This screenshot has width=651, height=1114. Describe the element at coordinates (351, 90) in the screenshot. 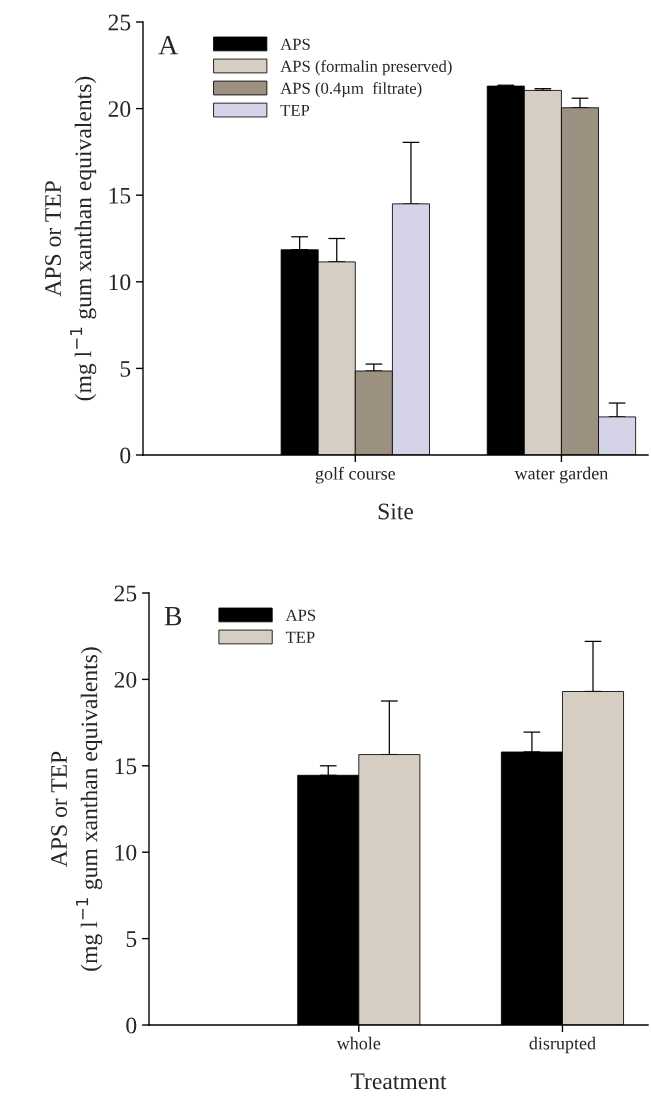

I see `legend-label: APS (0.4µm filtrate)` at that location.